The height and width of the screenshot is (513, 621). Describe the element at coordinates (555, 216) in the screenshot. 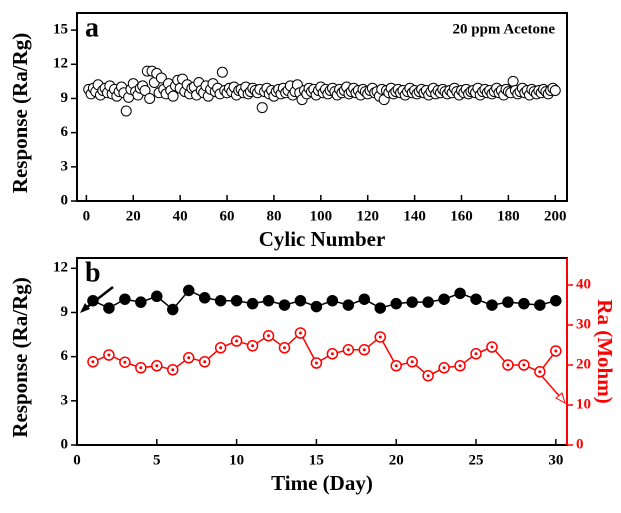

I see `x-tick-label: 200` at that location.